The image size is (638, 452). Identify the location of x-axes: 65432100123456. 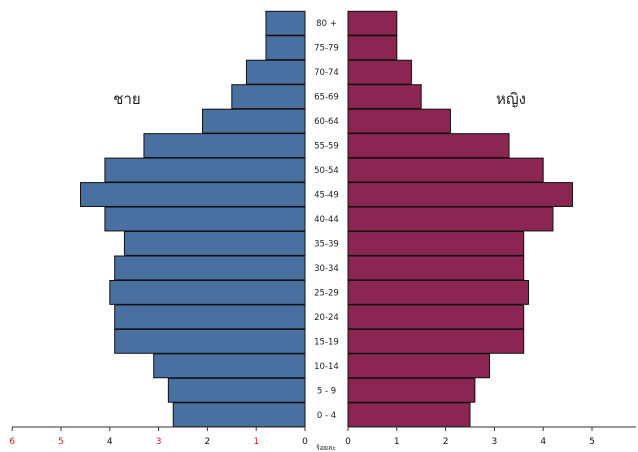
(323, 436).